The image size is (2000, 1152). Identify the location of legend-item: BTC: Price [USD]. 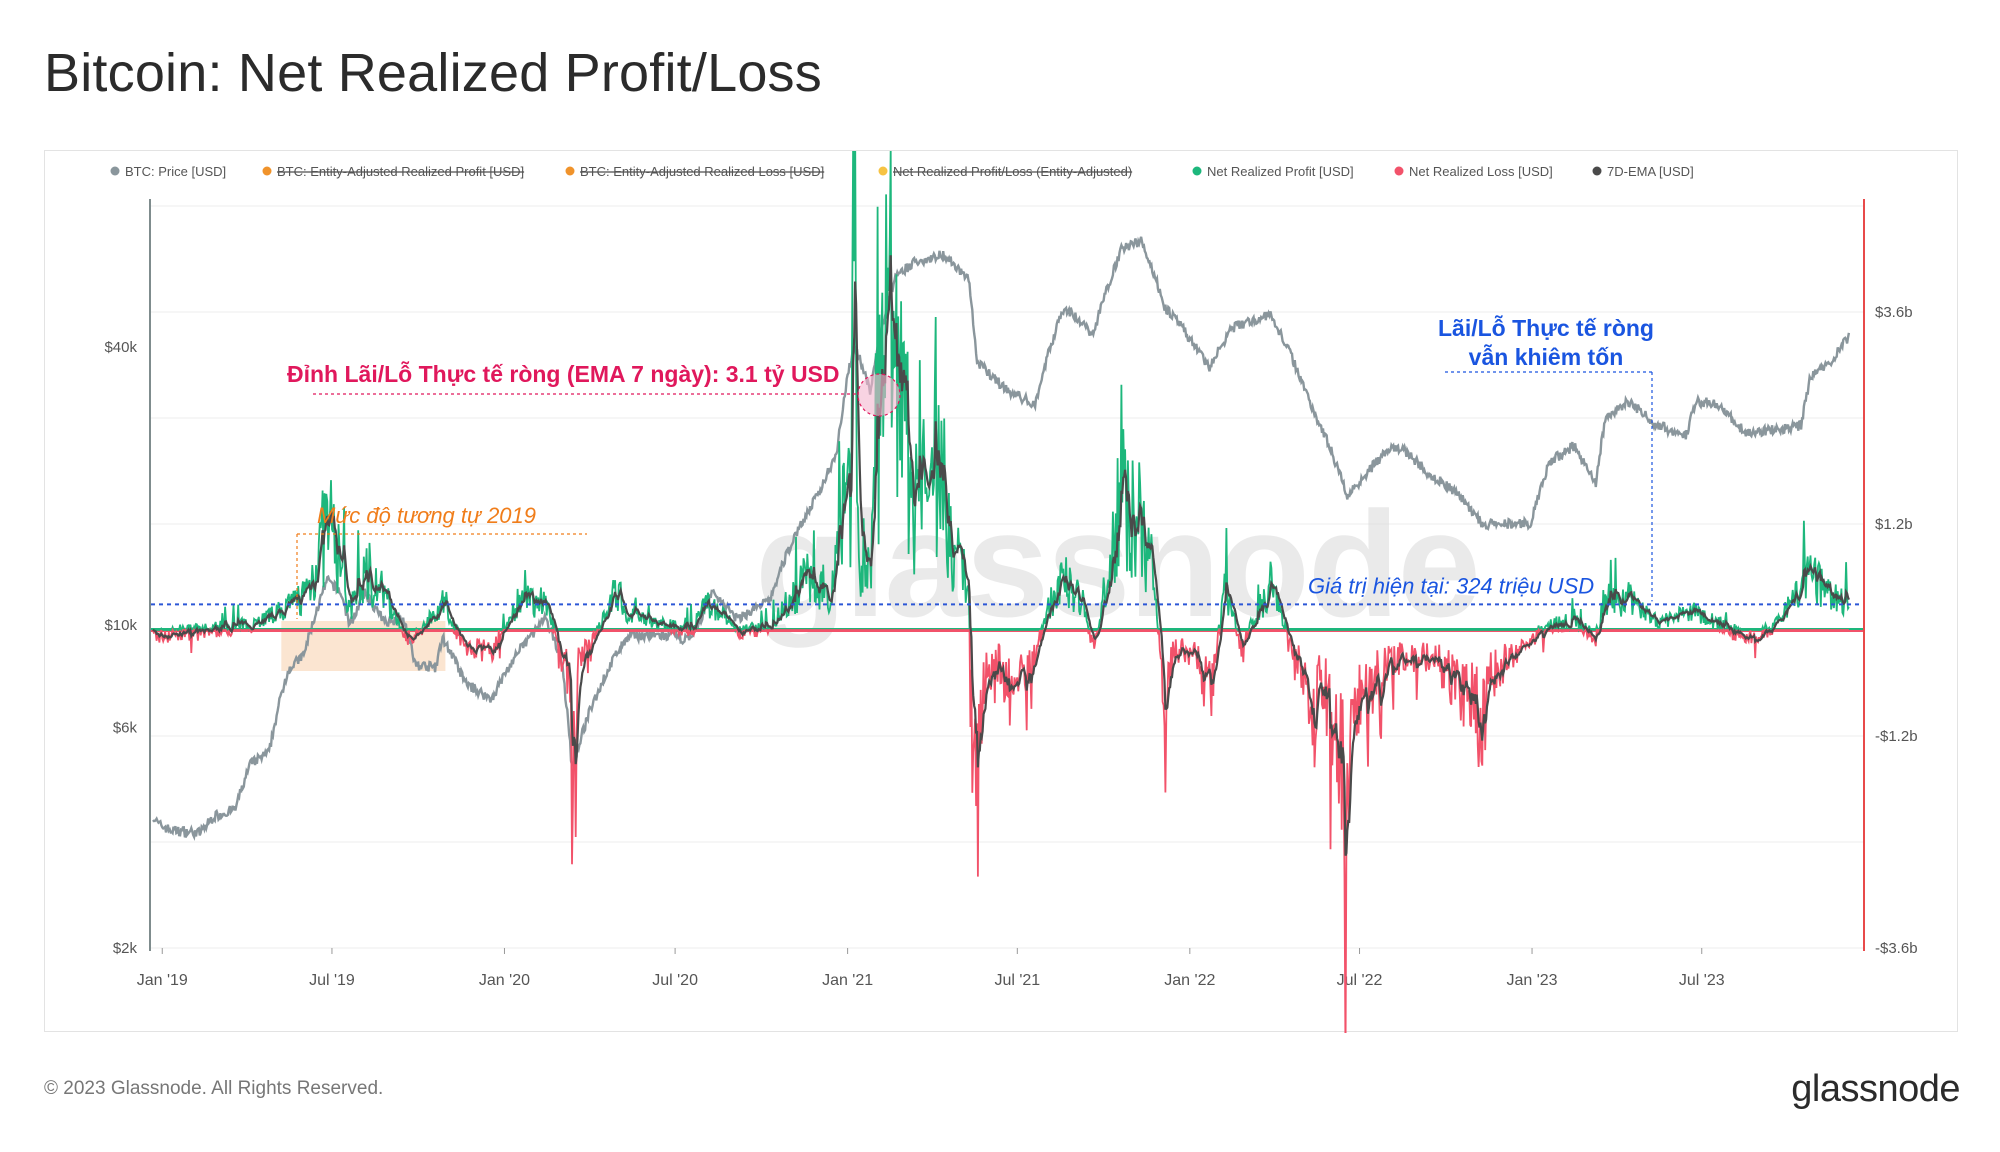
(168, 171).